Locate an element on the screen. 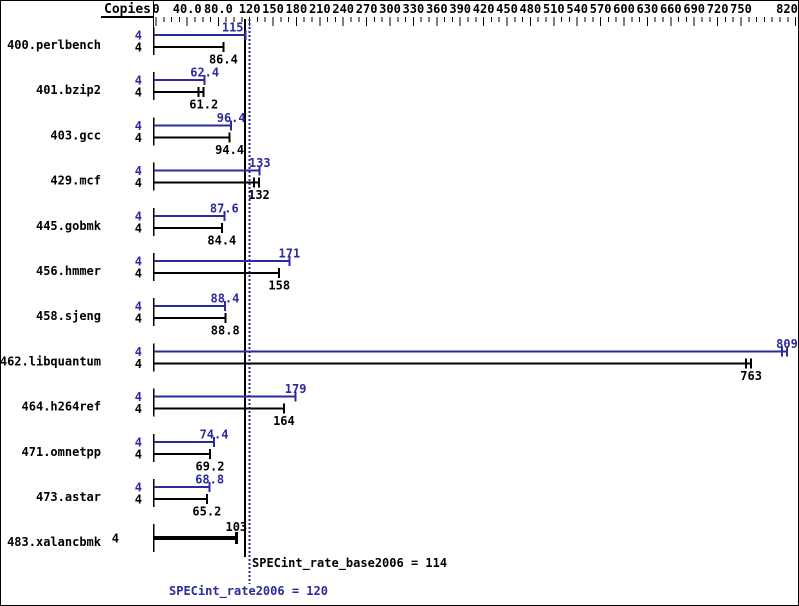  axis-tick-label: 420 is located at coordinates (484, 9).